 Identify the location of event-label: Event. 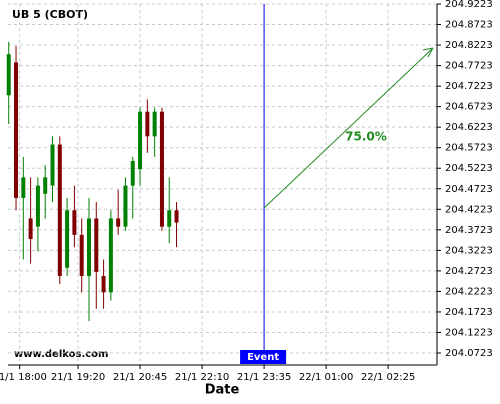
(263, 357).